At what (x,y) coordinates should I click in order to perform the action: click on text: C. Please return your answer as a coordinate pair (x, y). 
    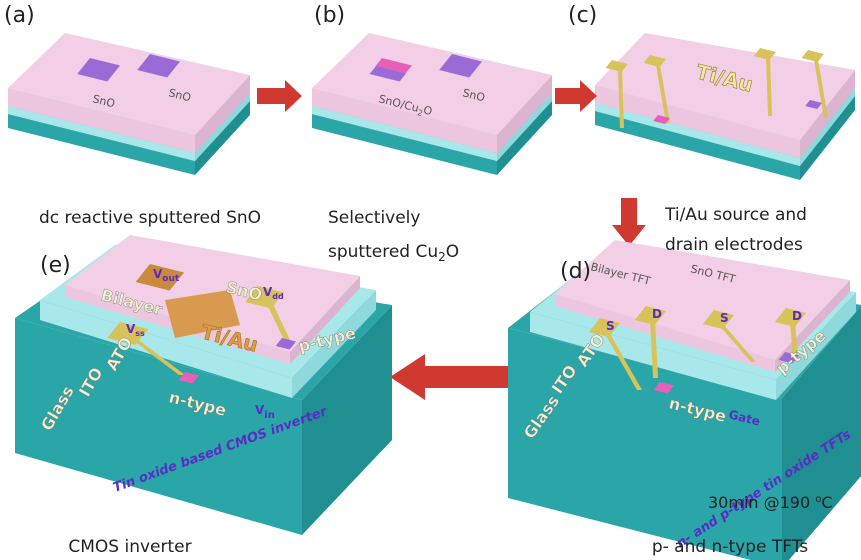
    Looking at the image, I should click on (826, 502).